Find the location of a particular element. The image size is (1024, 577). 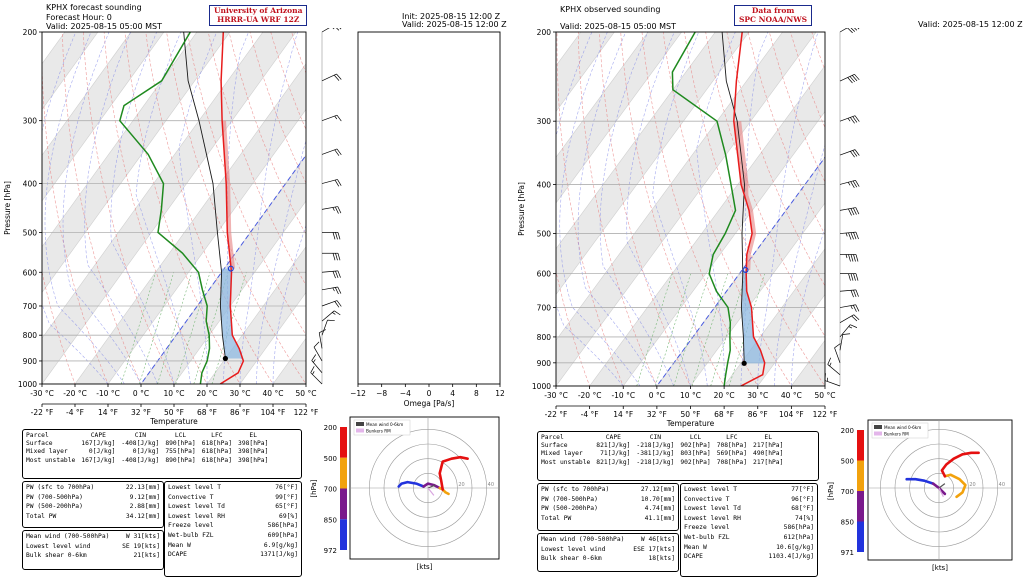

stat-row: Wet-bulb FZL 609[hPa] is located at coordinates (233, 536).